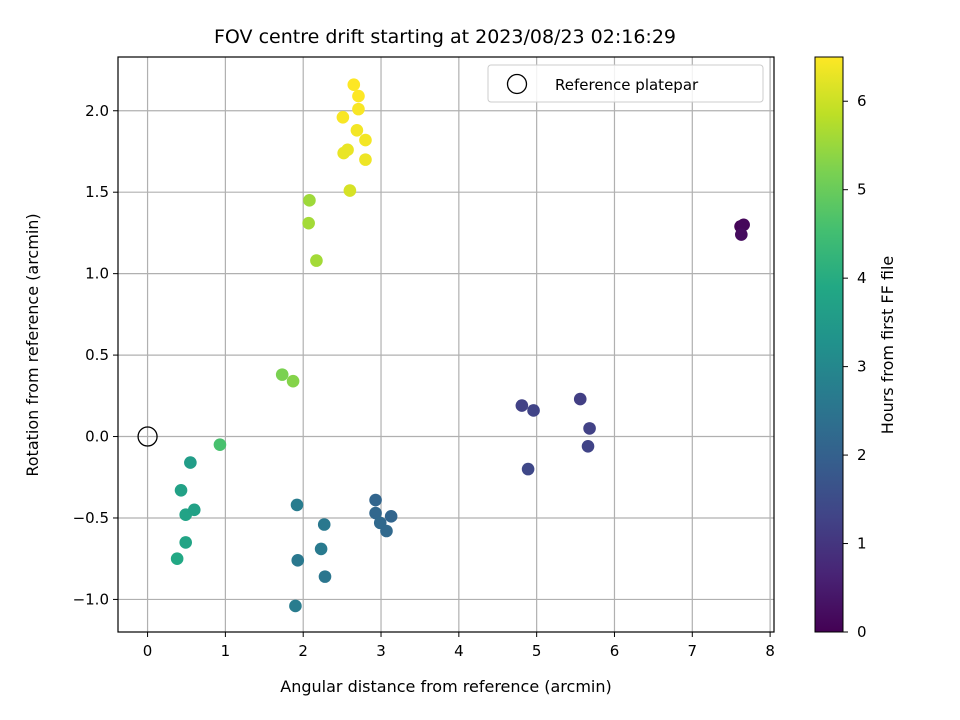  I want to click on colorbar-gradient, so click(829, 344).